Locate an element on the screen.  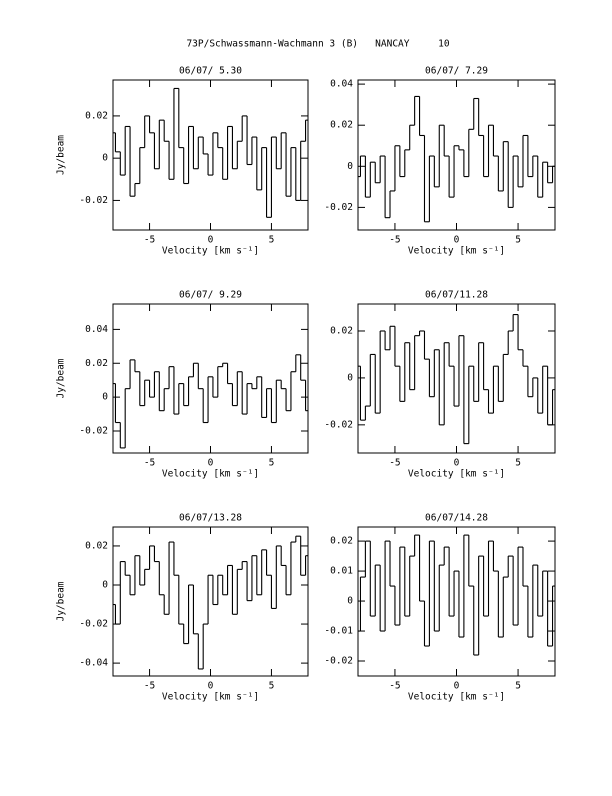
y-tick-label: -0.01 is located at coordinates (338, 631).